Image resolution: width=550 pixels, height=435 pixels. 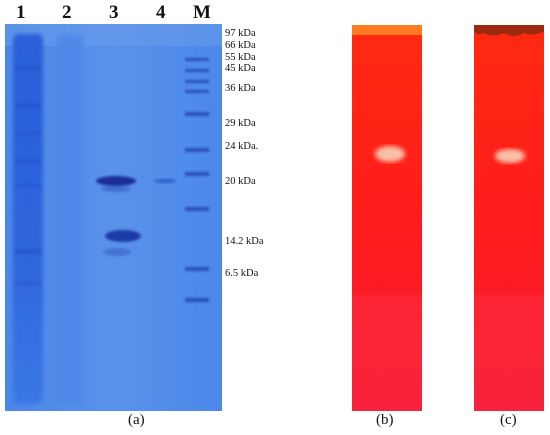 I want to click on marker-label-45: 45 kDa, so click(x=240, y=68).